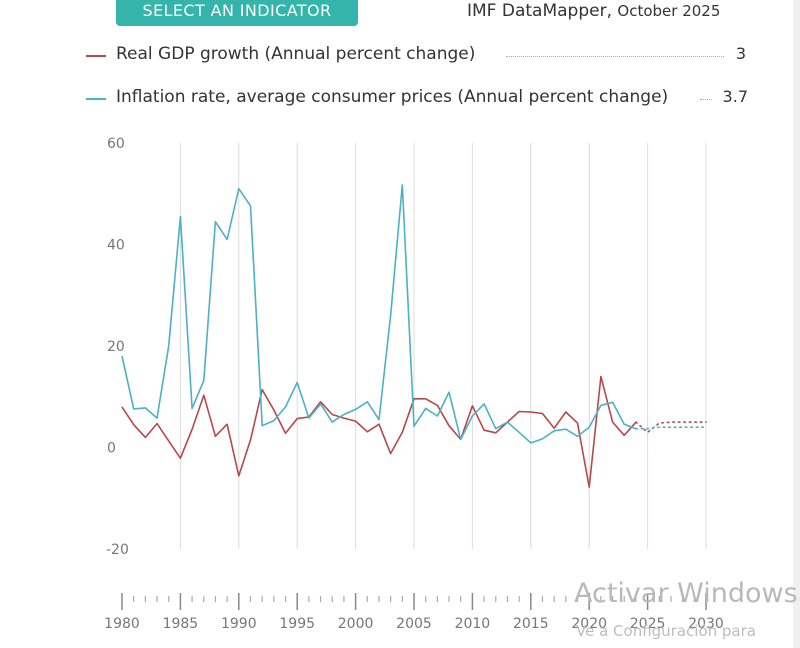 This screenshot has width=800, height=648. Describe the element at coordinates (239, 624) in the screenshot. I see `x-tick-label: 1990` at that location.